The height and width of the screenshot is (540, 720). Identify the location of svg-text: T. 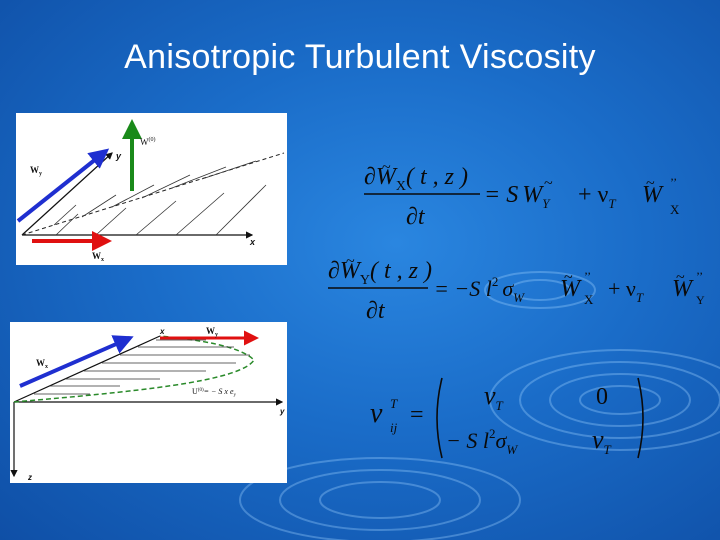
(394, 403).